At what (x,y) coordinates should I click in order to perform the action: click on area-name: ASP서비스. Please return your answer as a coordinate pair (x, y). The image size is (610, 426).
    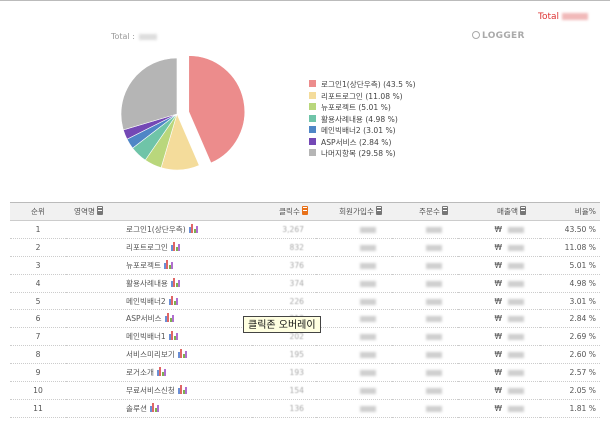
    Looking at the image, I should click on (144, 319).